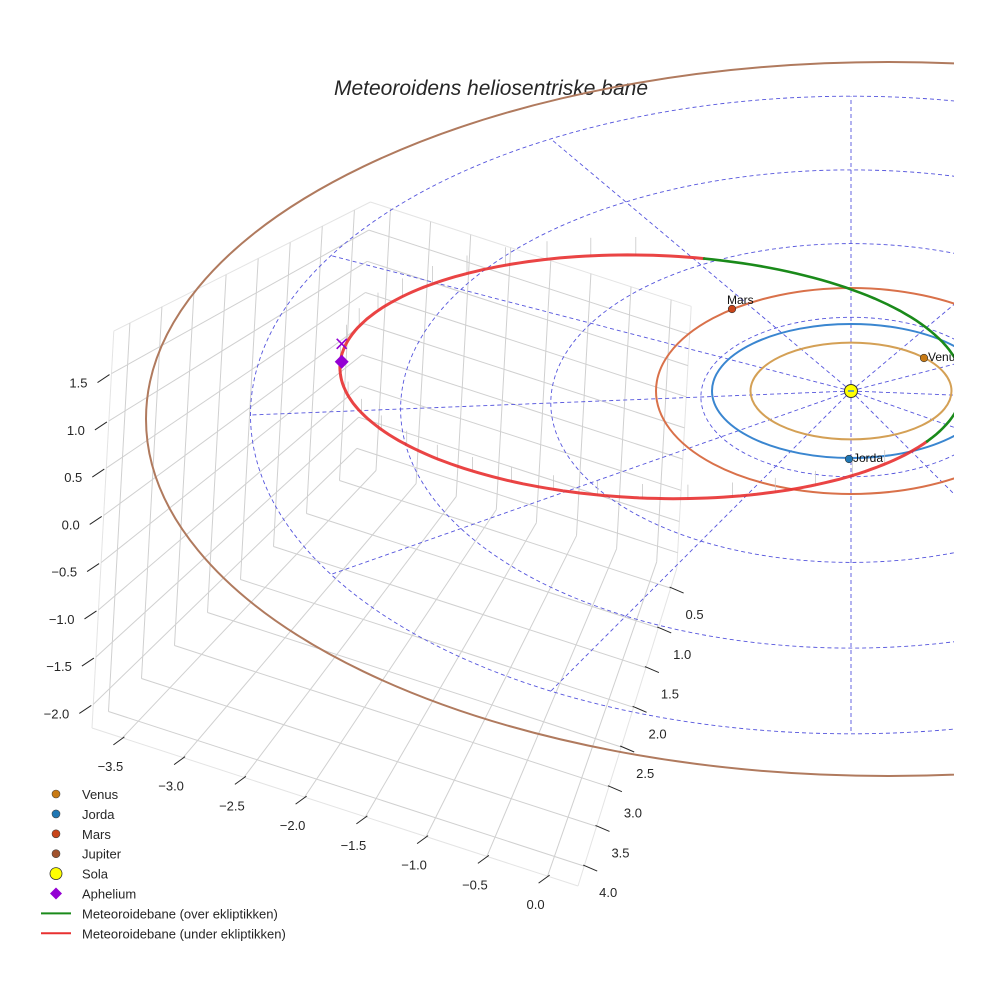 This screenshot has height=984, width=984. Describe the element at coordinates (732, 309) in the screenshot. I see `planet-marker-mars` at that location.